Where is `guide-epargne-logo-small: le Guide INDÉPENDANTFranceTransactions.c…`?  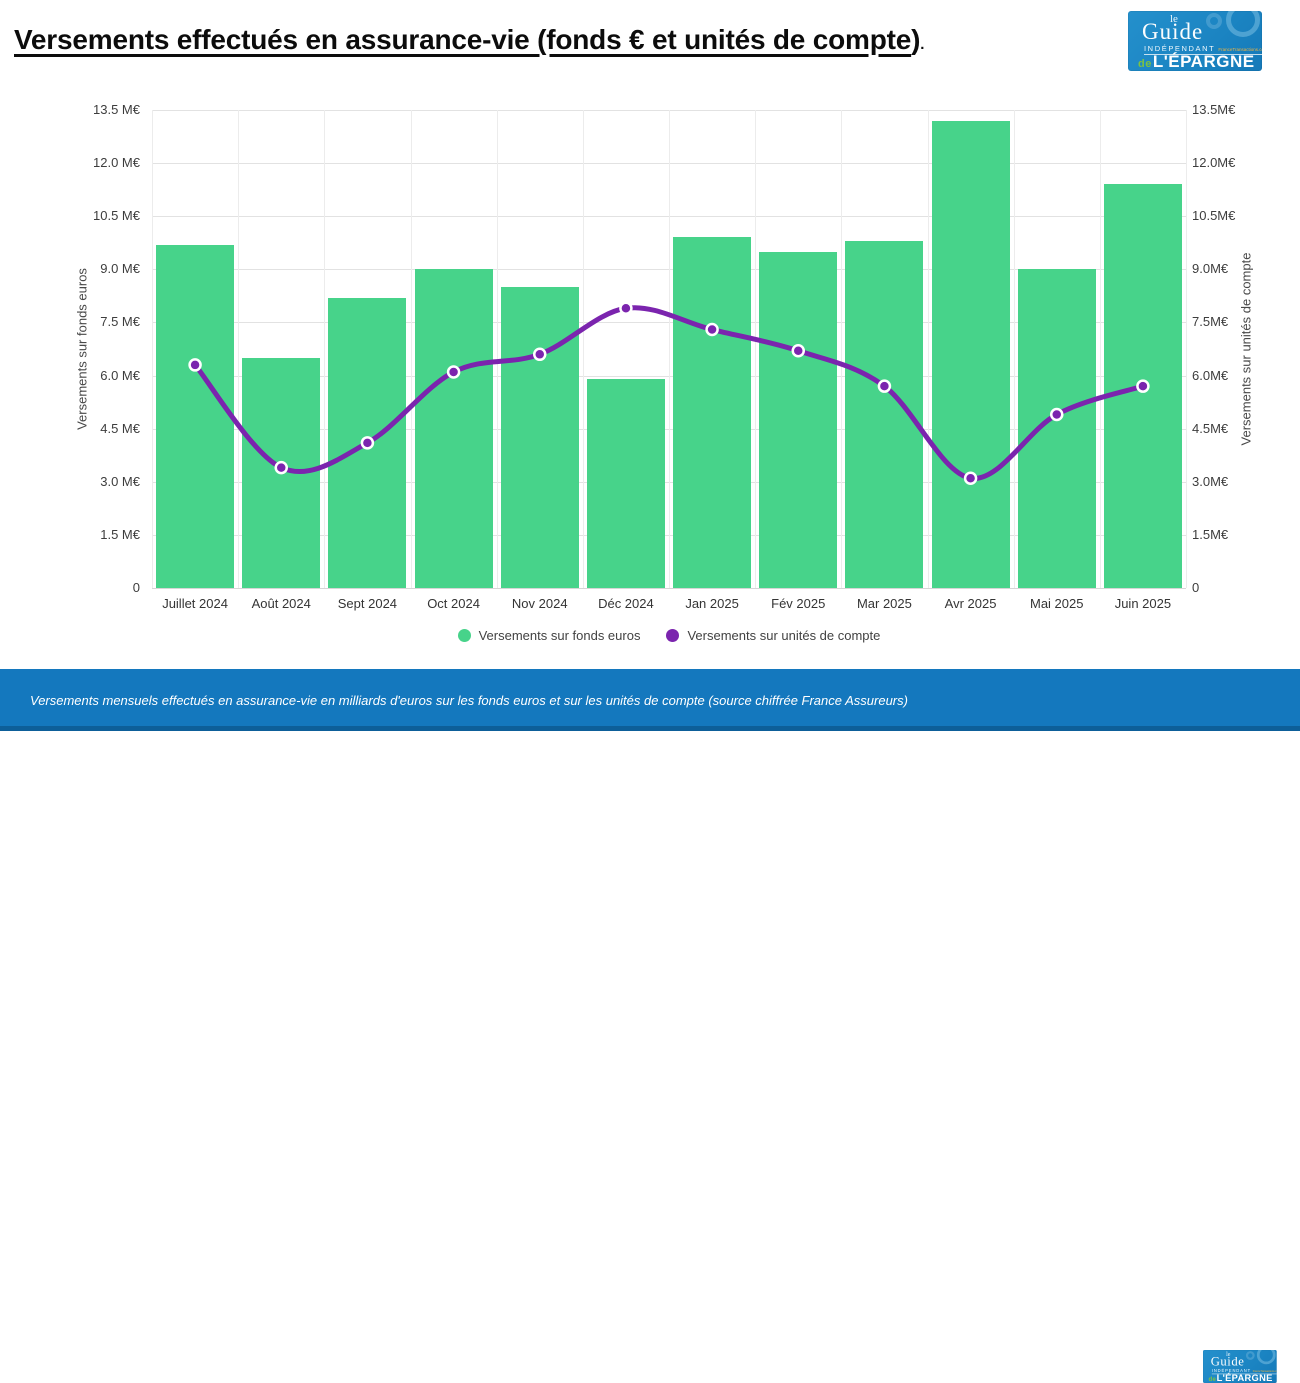
guide-epargne-logo-small: le Guide INDÉPENDANTFranceTransactions.c… is located at coordinates (1240, 1366).